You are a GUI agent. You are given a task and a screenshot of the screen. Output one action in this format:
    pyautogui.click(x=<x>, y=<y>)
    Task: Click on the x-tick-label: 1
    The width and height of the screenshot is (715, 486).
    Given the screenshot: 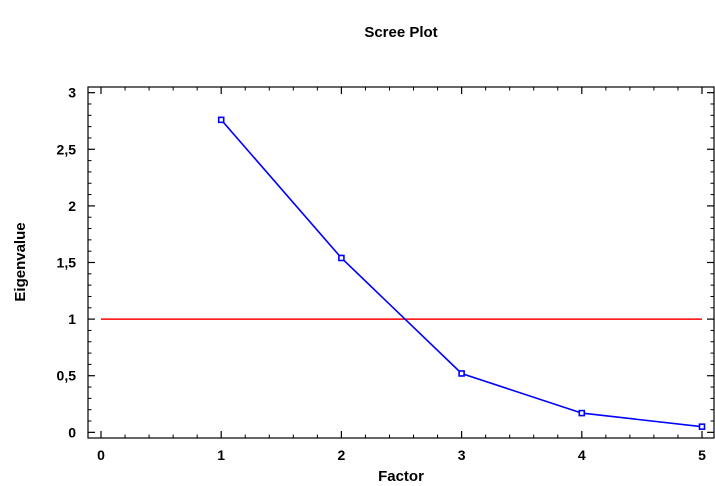 What is the action you would take?
    pyautogui.click(x=221, y=455)
    